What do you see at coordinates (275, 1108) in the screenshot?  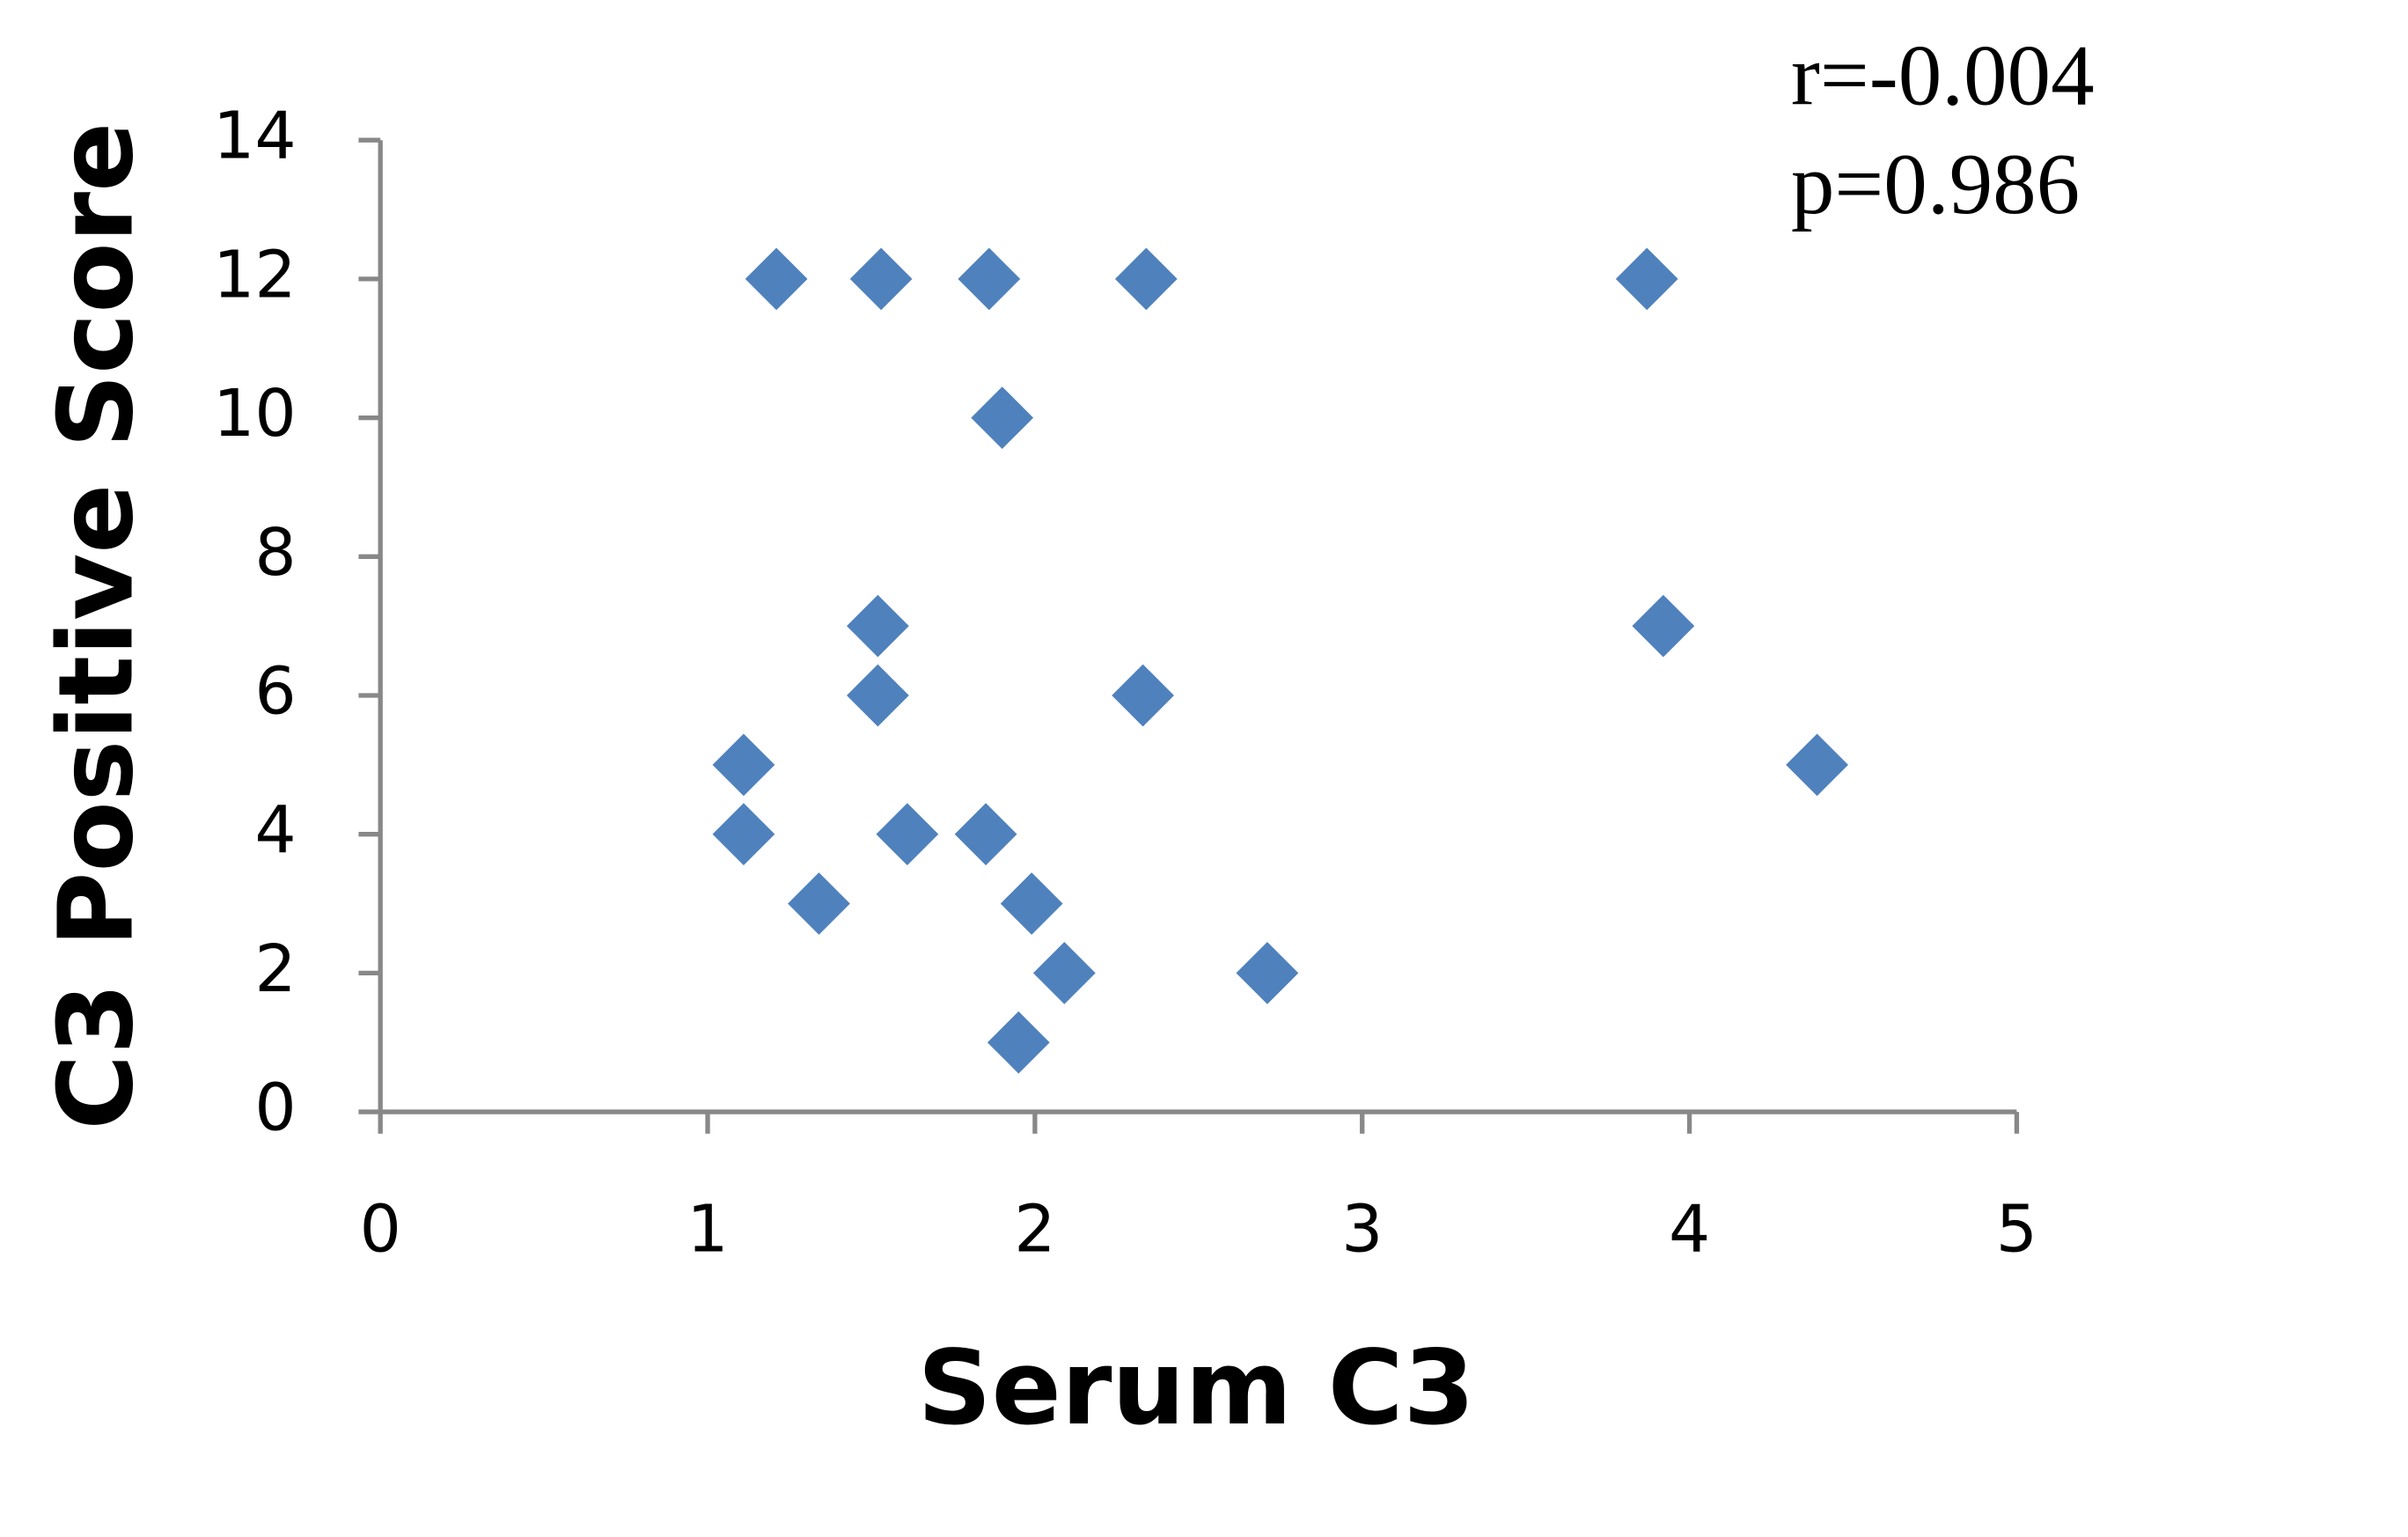 I see `y-tick-label: 0` at bounding box center [275, 1108].